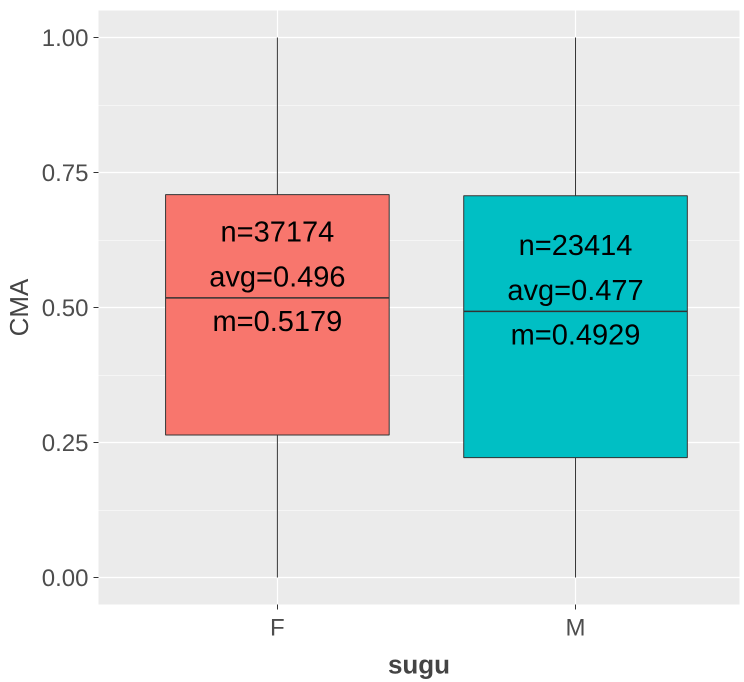  What do you see at coordinates (65, 38) in the screenshot?
I see `y-tick-label: 1.00` at bounding box center [65, 38].